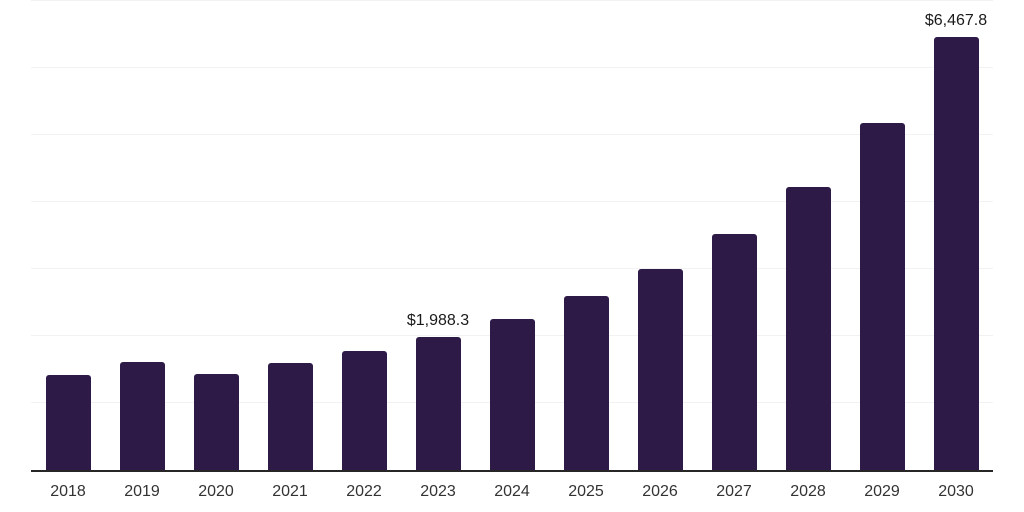 This screenshot has width=1024, height=512. Describe the element at coordinates (660, 369) in the screenshot. I see `bar-2026` at that location.